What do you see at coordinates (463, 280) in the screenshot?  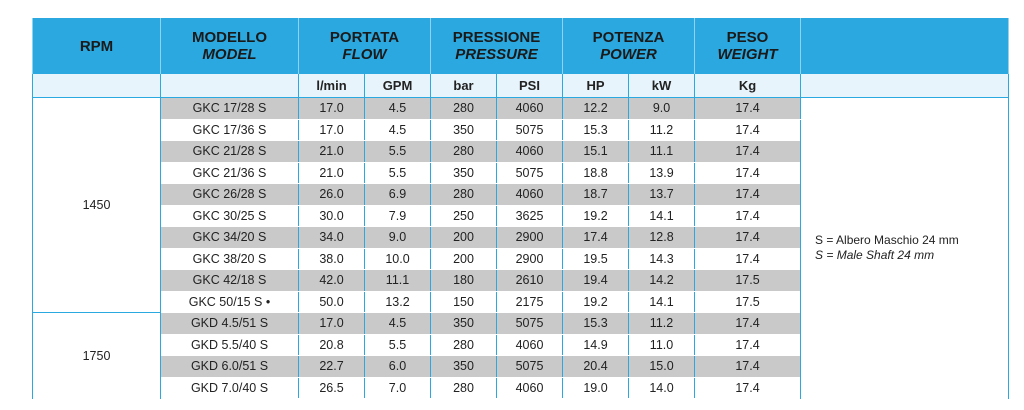 I see `value-cell: 180` at bounding box center [463, 280].